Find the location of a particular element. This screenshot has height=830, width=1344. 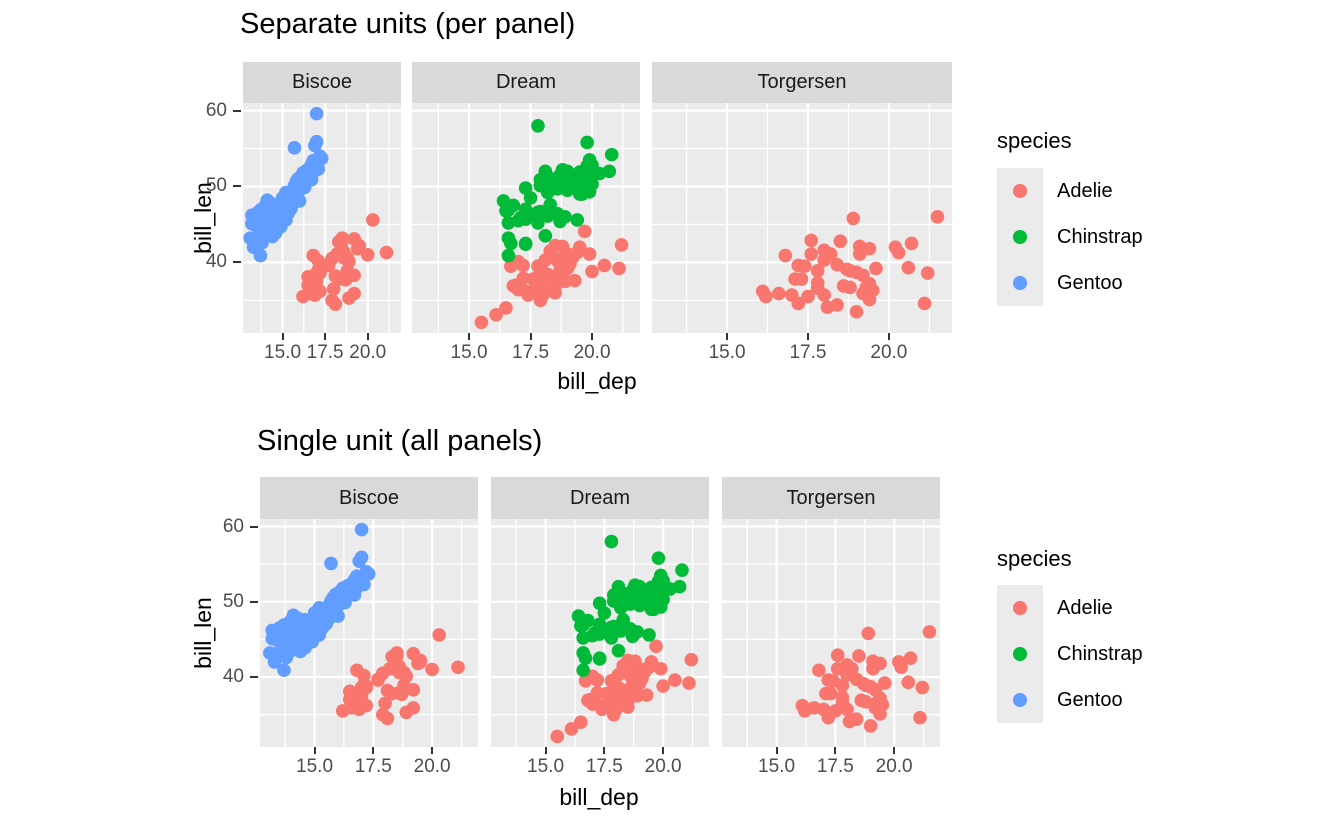

legend-key-dot is located at coordinates (1020, 191).